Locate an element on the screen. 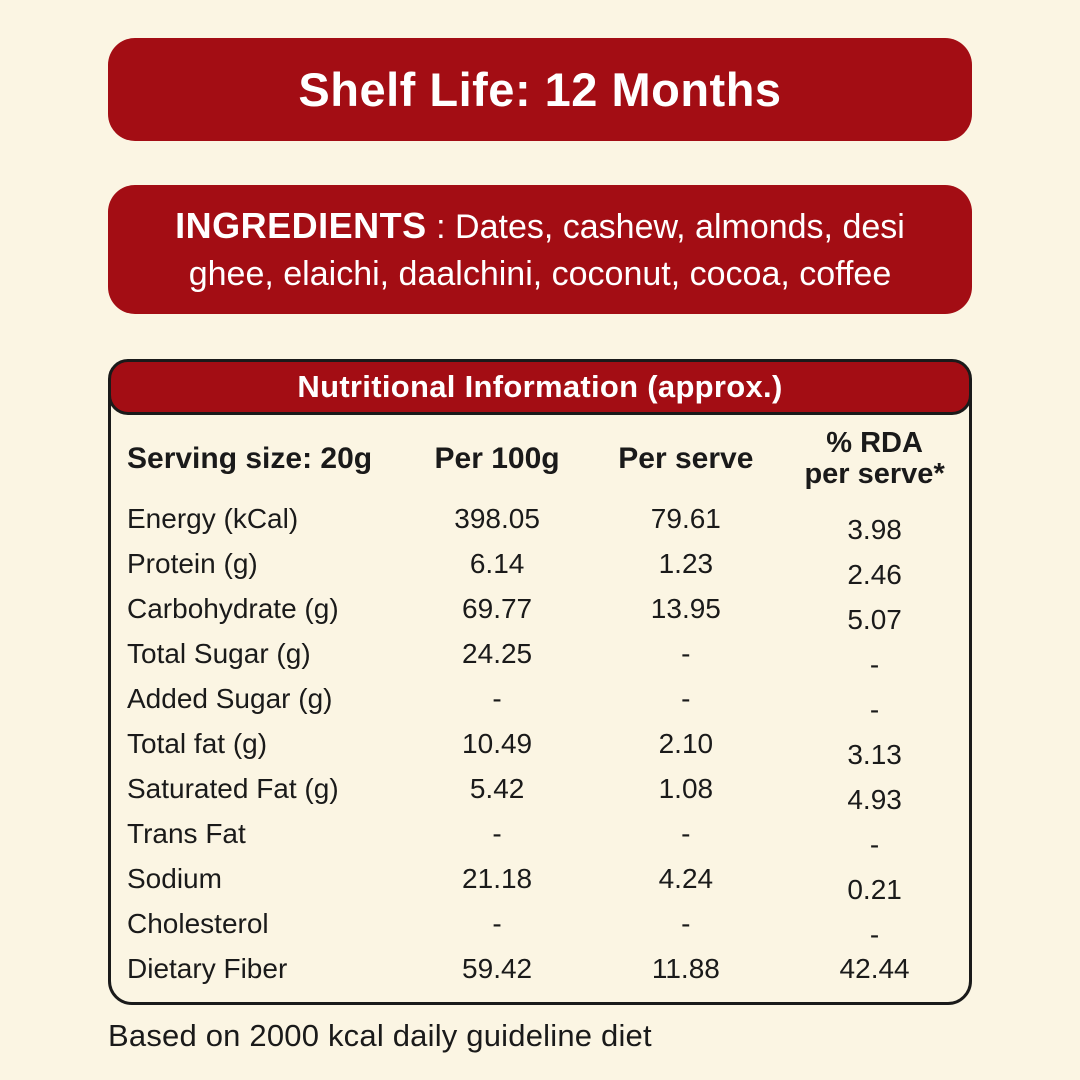 The width and height of the screenshot is (1080, 1080). row-per-100g-value: 59.42 is located at coordinates (497, 969).